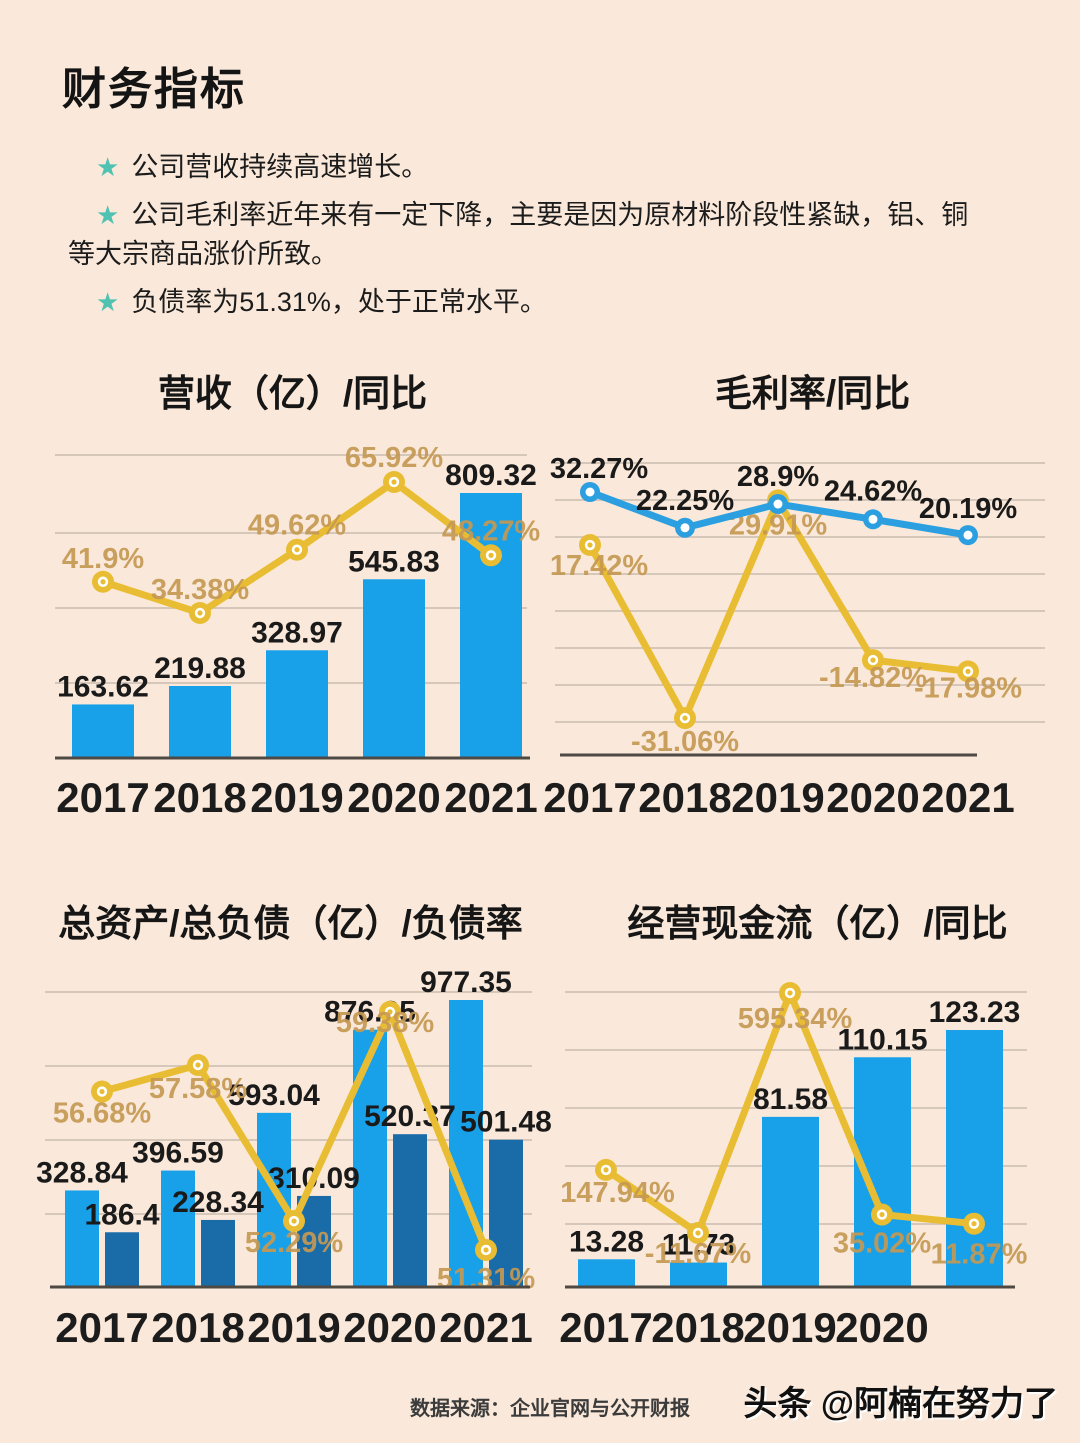  What do you see at coordinates (394, 561) in the screenshot?
I see `bar-value-label: 545.83` at bounding box center [394, 561].